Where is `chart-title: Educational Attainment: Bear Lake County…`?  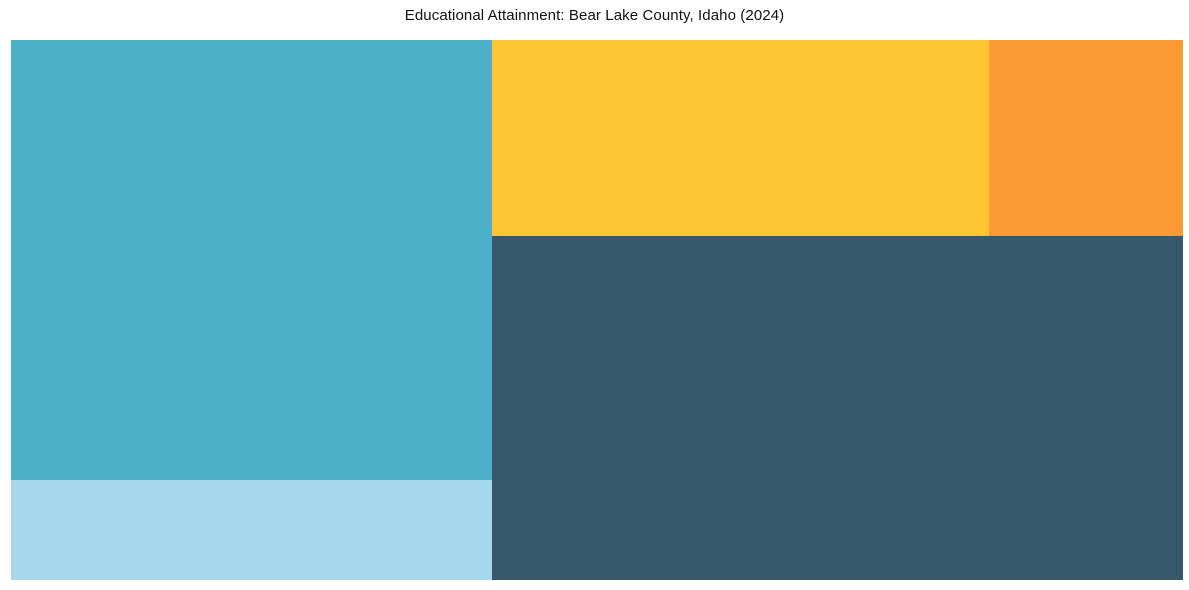
chart-title: Educational Attainment: Bear Lake County… is located at coordinates (594, 15).